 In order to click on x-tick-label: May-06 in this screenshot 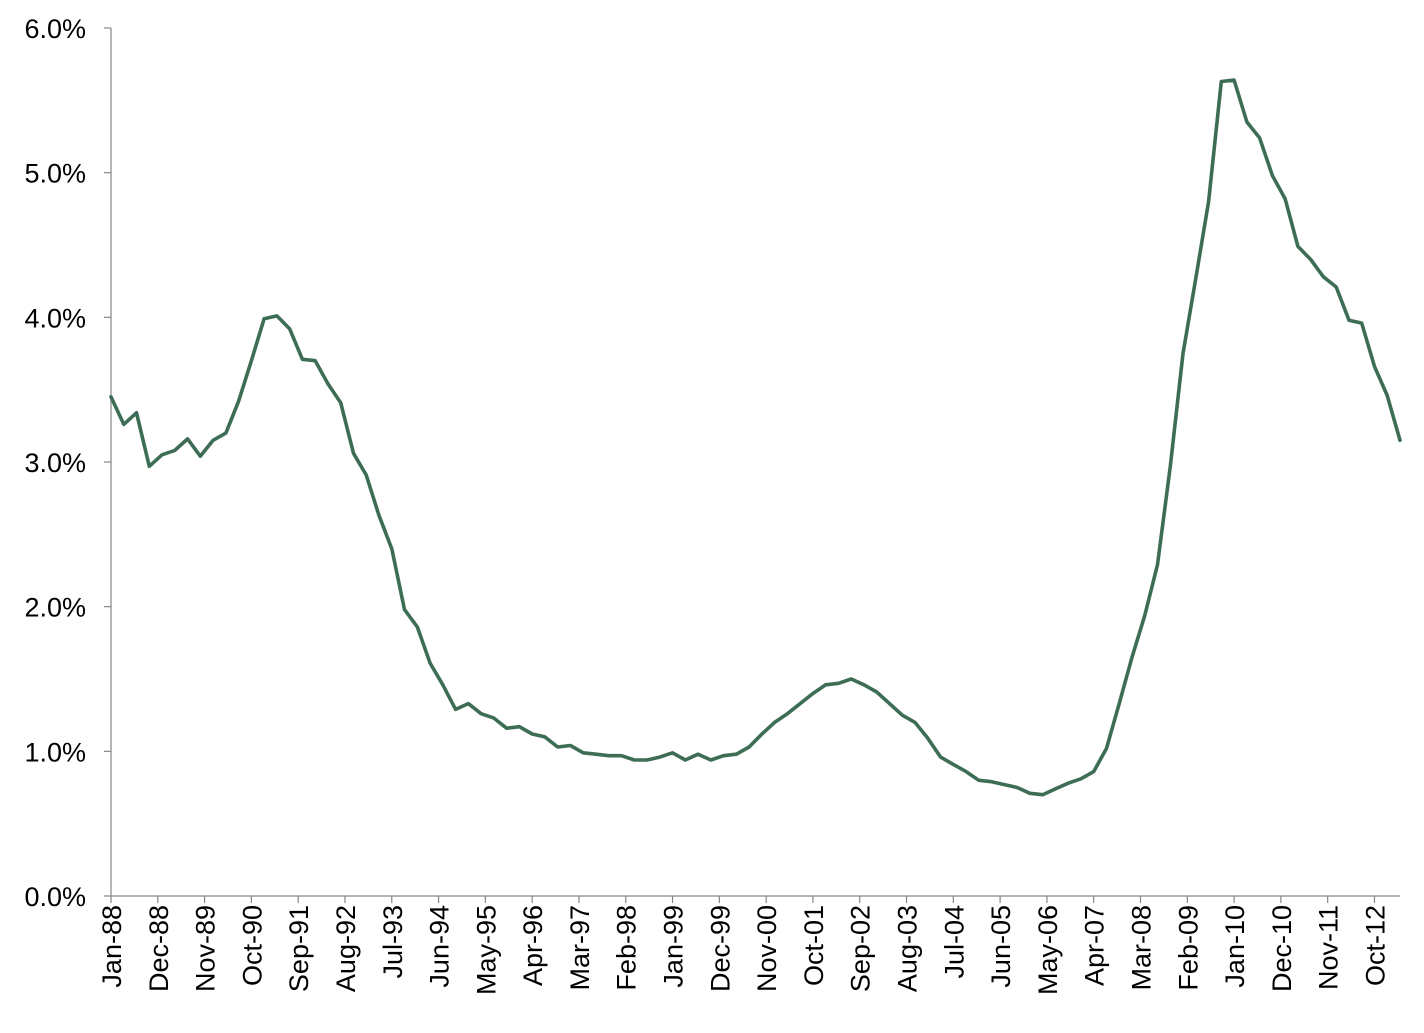, I will do `click(1048, 950)`.